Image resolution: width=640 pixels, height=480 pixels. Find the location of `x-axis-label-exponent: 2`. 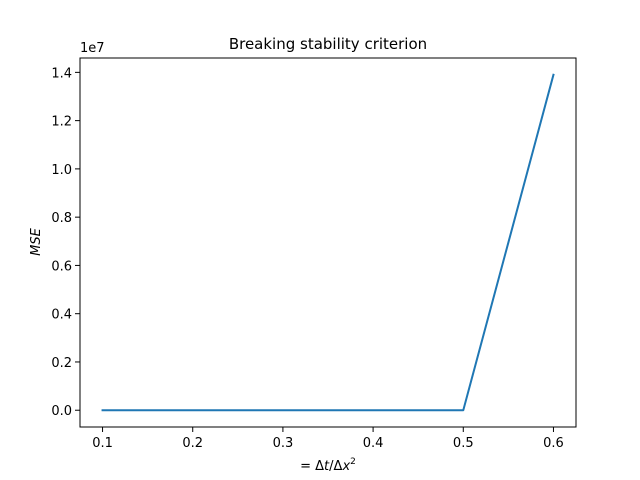

x-axis-label-exponent: 2 is located at coordinates (353, 462).